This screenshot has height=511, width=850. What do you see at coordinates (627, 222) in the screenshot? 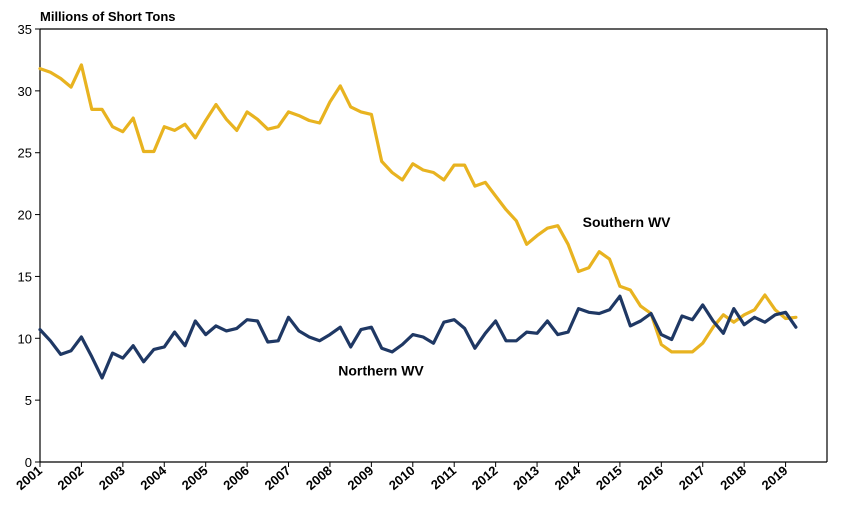
I see `southern-wv-label: Southern WV` at bounding box center [627, 222].